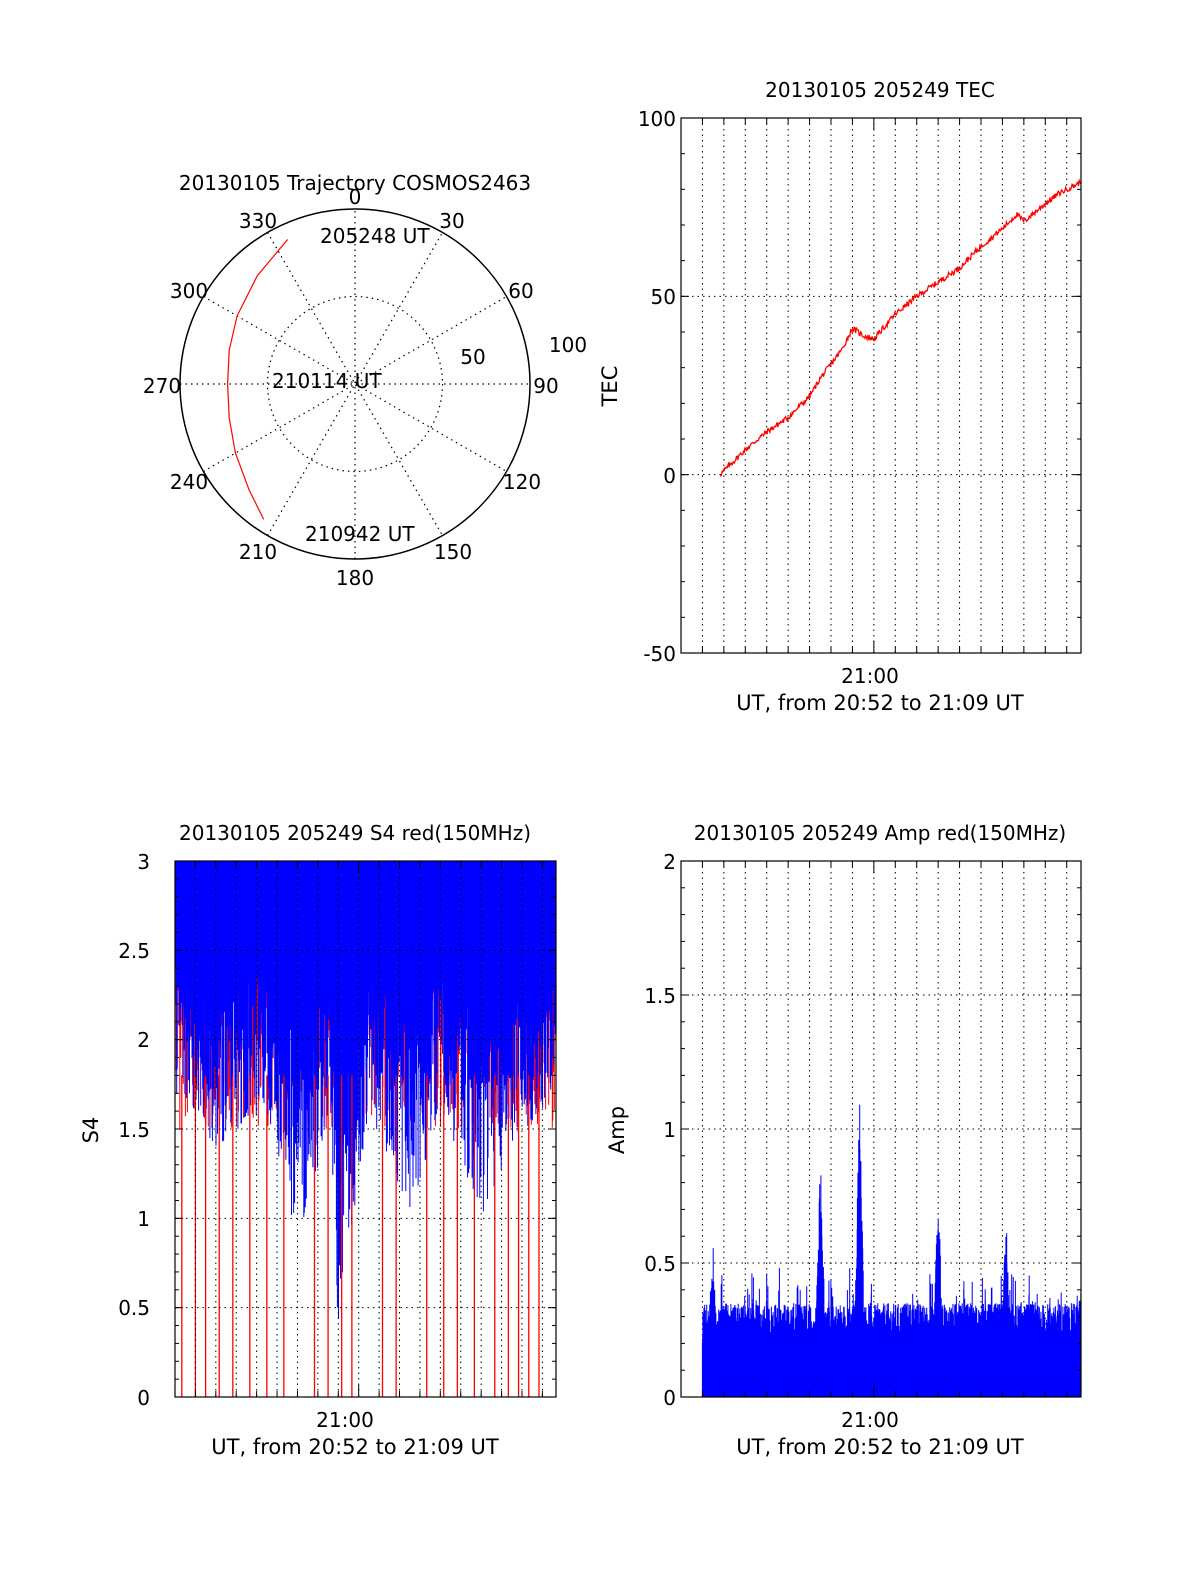  I want to click on s4-y-tick: 3, so click(143, 862).